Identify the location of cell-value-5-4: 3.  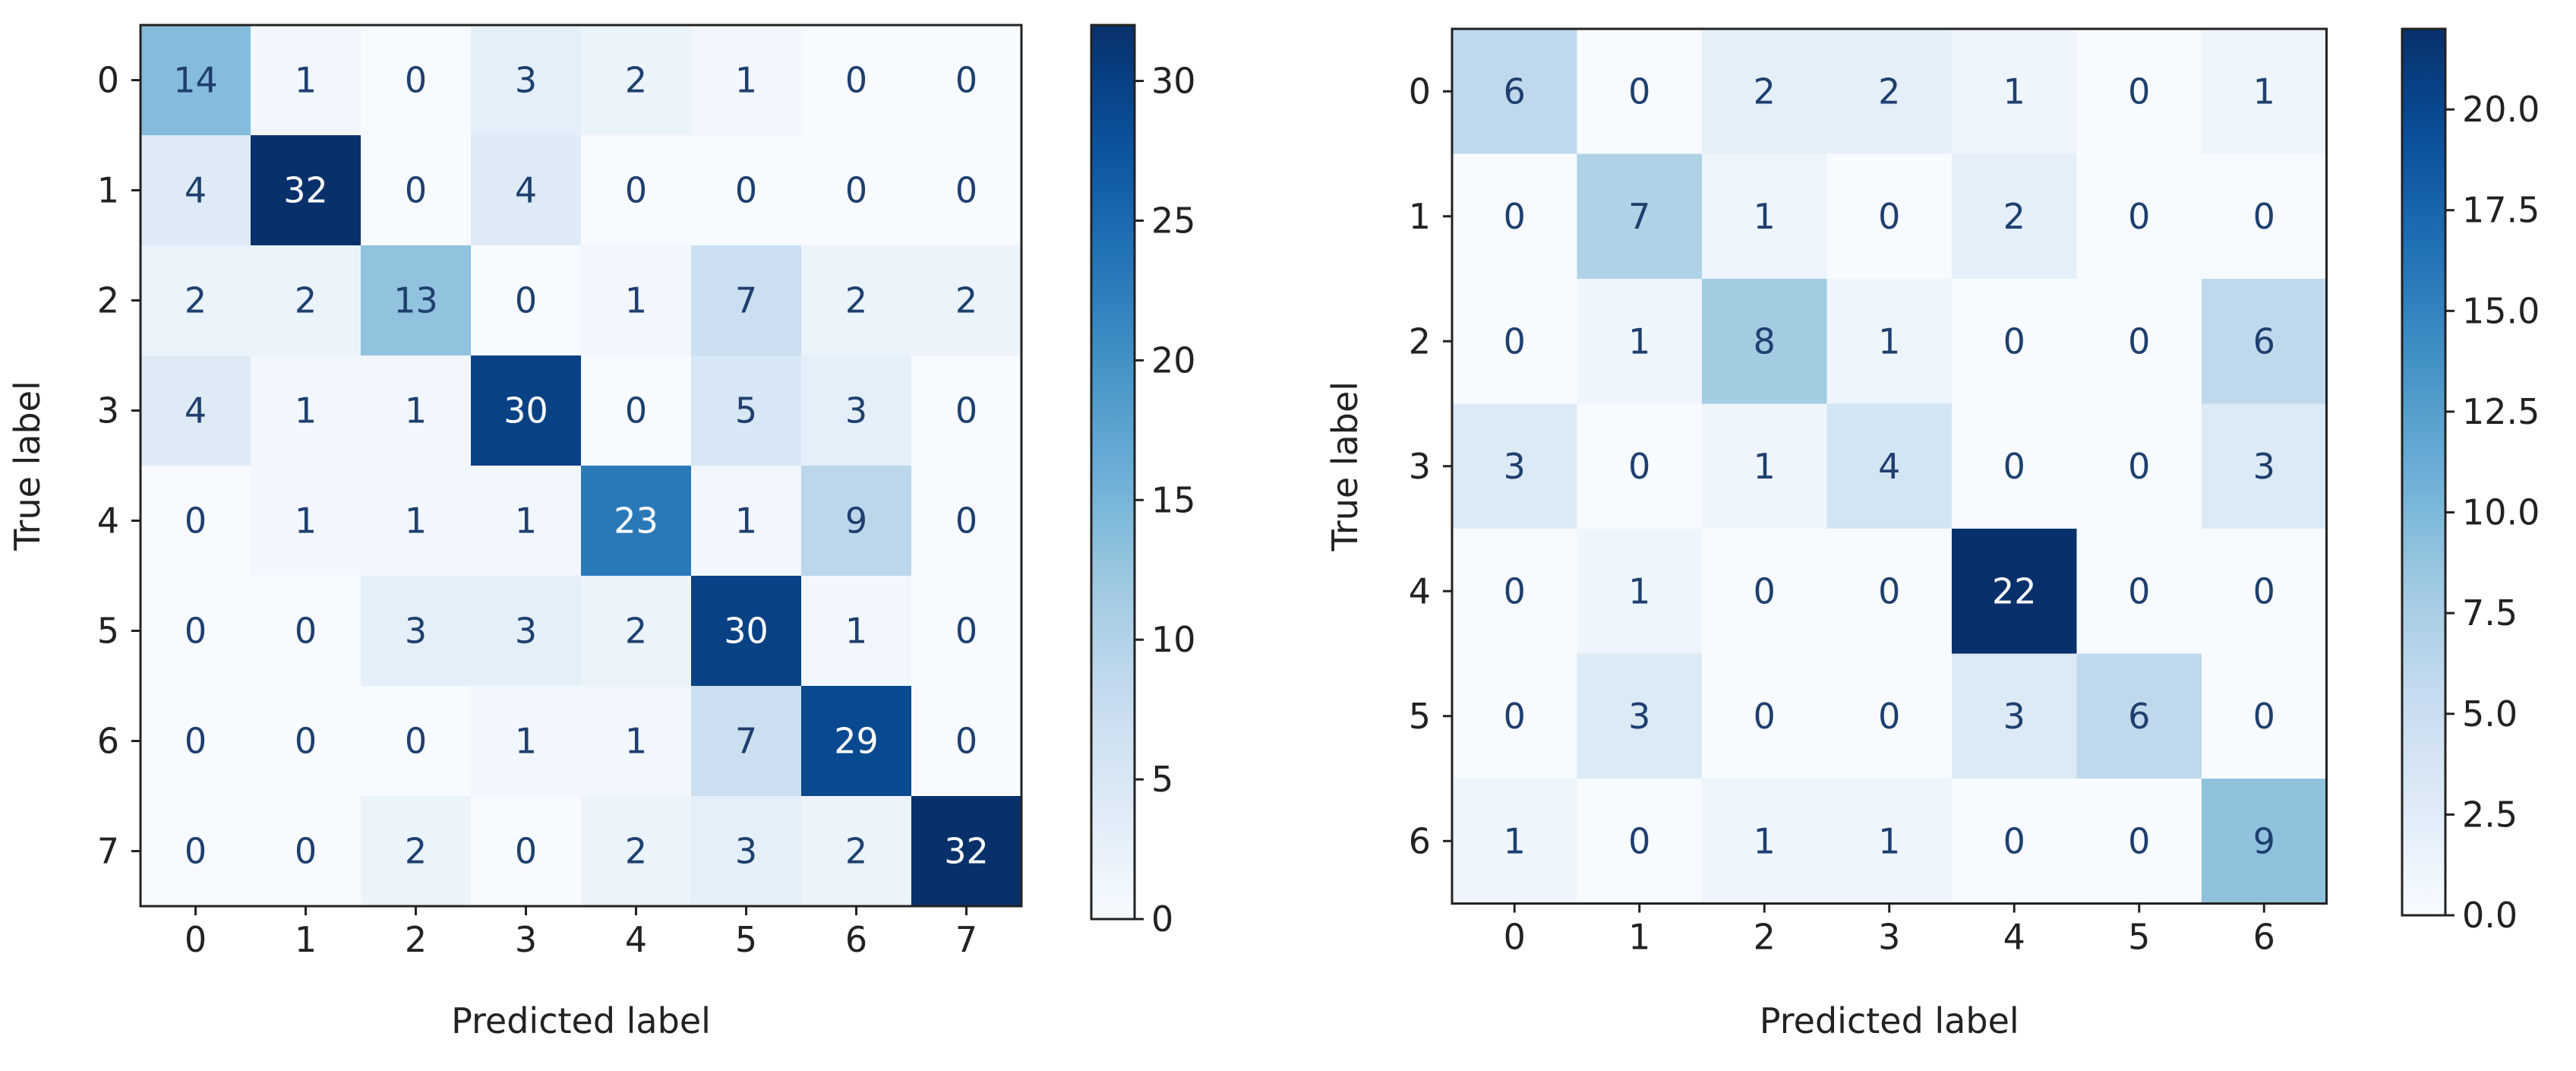
(2014, 717).